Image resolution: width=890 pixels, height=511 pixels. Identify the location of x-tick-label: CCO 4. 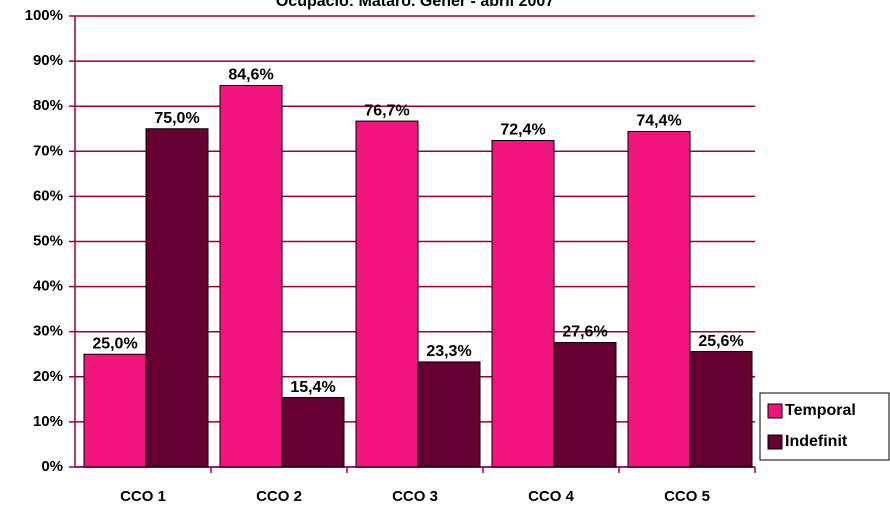
(551, 496).